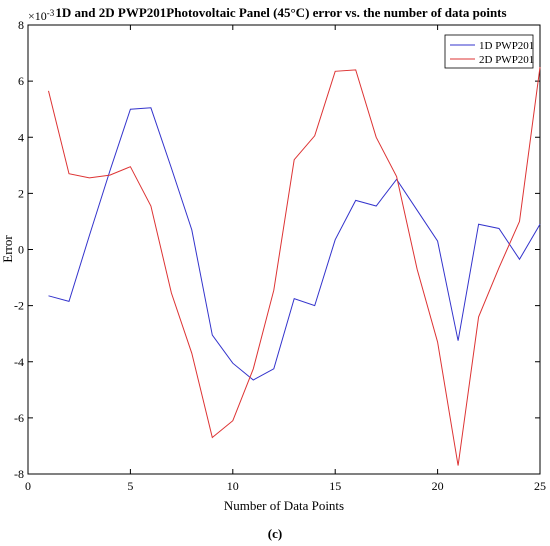 The width and height of the screenshot is (550, 546). What do you see at coordinates (19, 362) in the screenshot?
I see `y-tick-label: -4` at bounding box center [19, 362].